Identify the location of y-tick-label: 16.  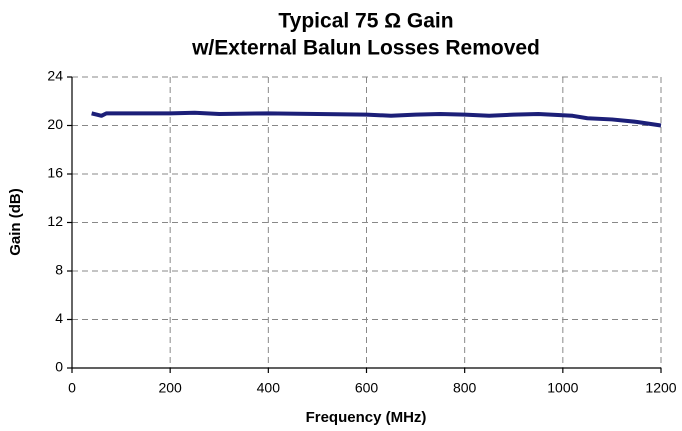
(55, 173).